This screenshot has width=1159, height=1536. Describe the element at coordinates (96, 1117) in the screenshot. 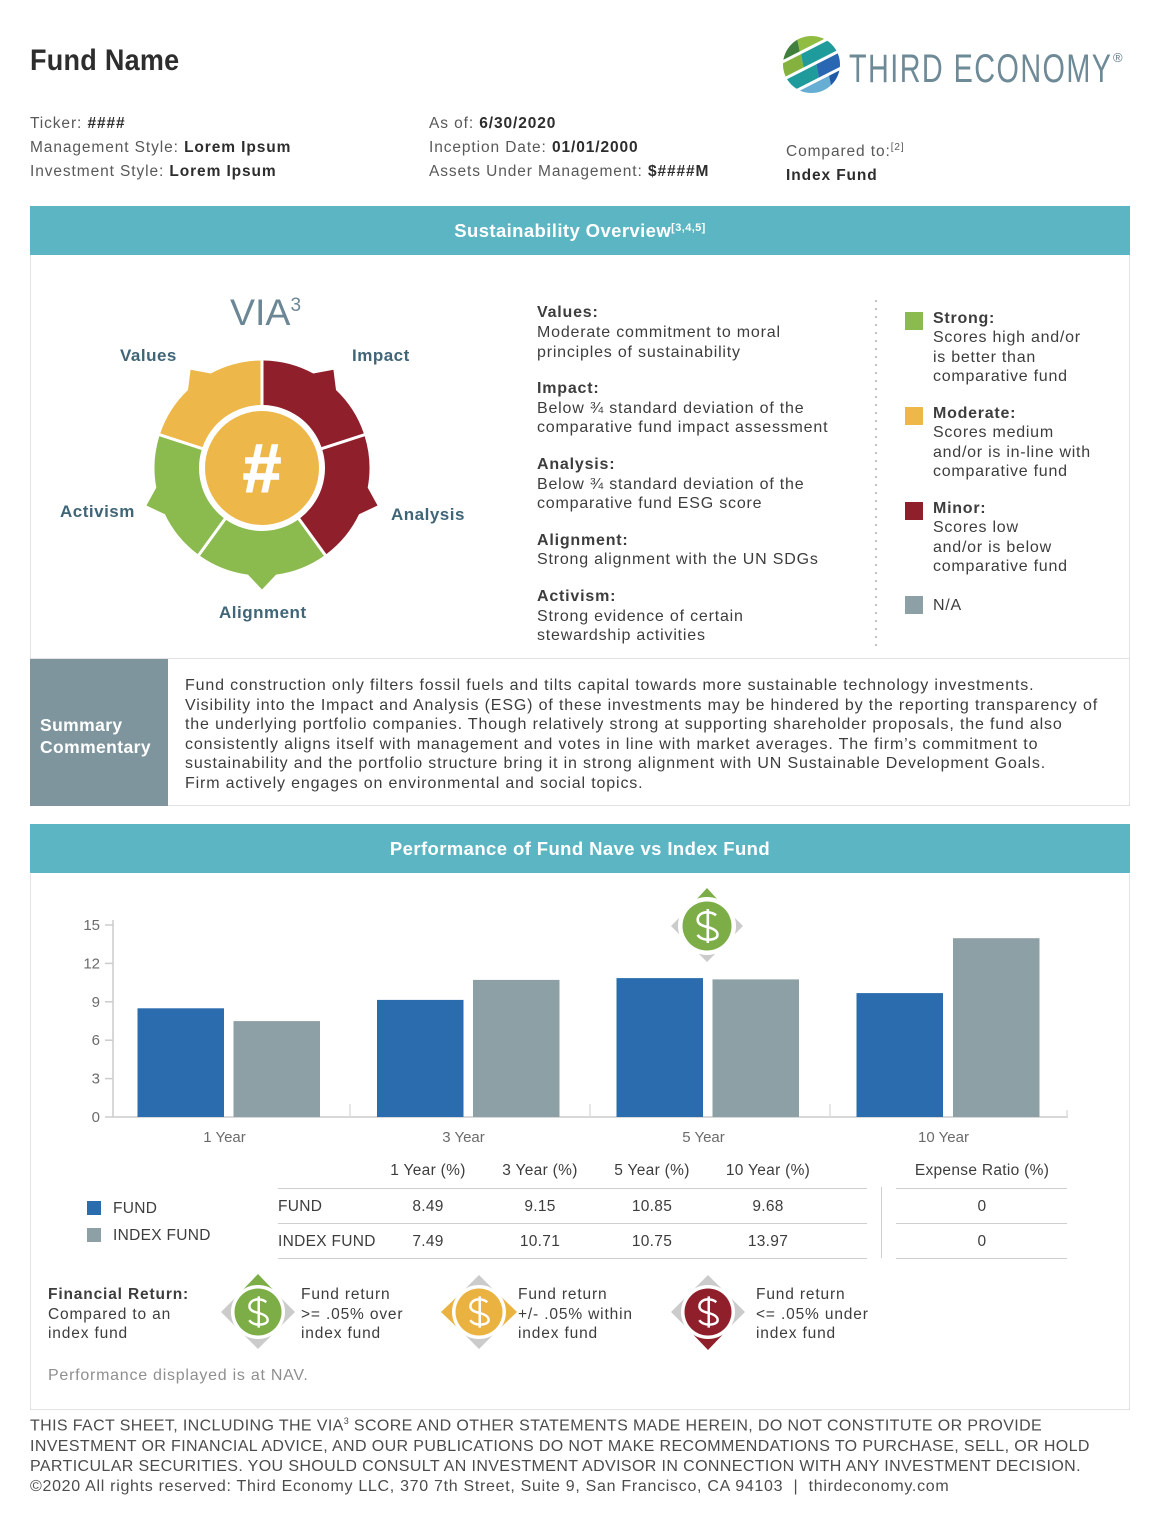

I see `svg-text: 0` at that location.